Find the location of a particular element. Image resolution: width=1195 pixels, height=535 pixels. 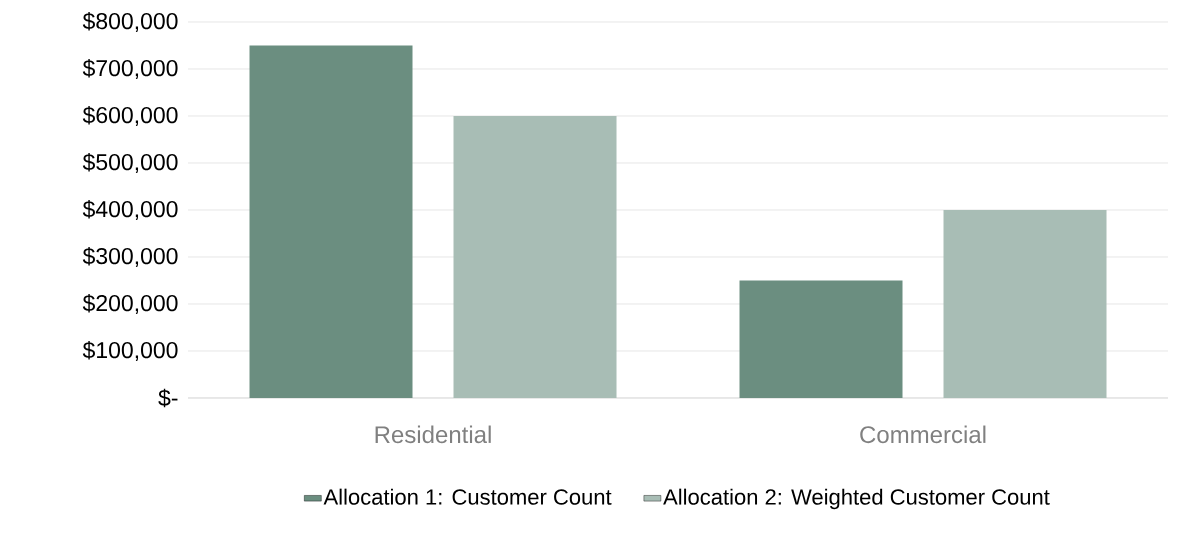

legend-label: Allocation 1: Customer Count is located at coordinates (467, 496).